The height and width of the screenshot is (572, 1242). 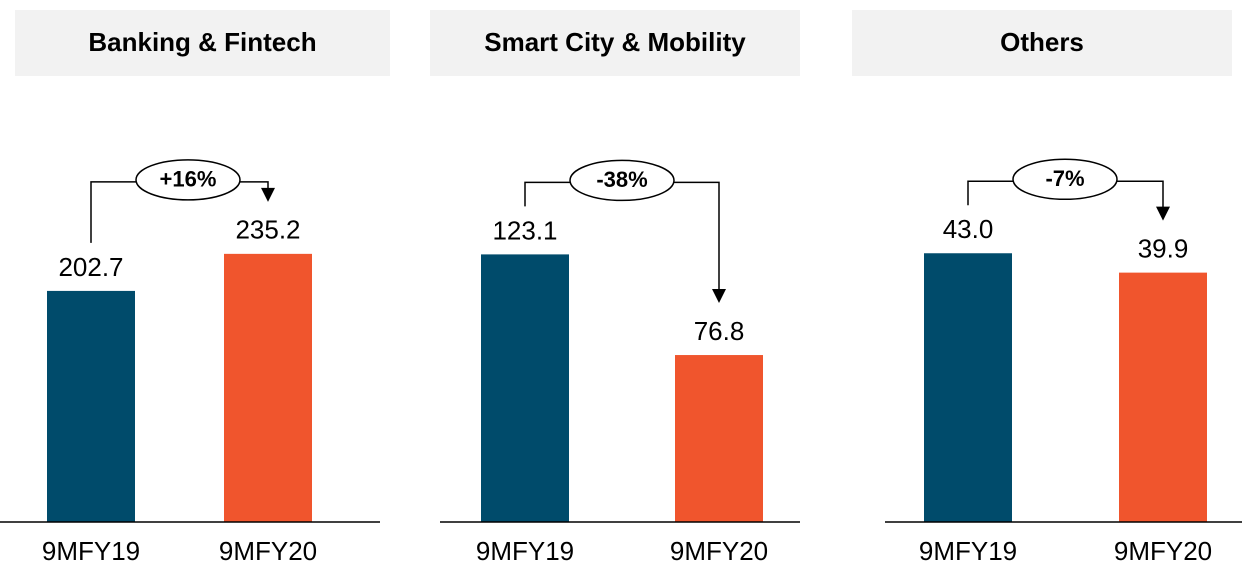 What do you see at coordinates (90, 267) in the screenshot?
I see `value-label: 202.7` at bounding box center [90, 267].